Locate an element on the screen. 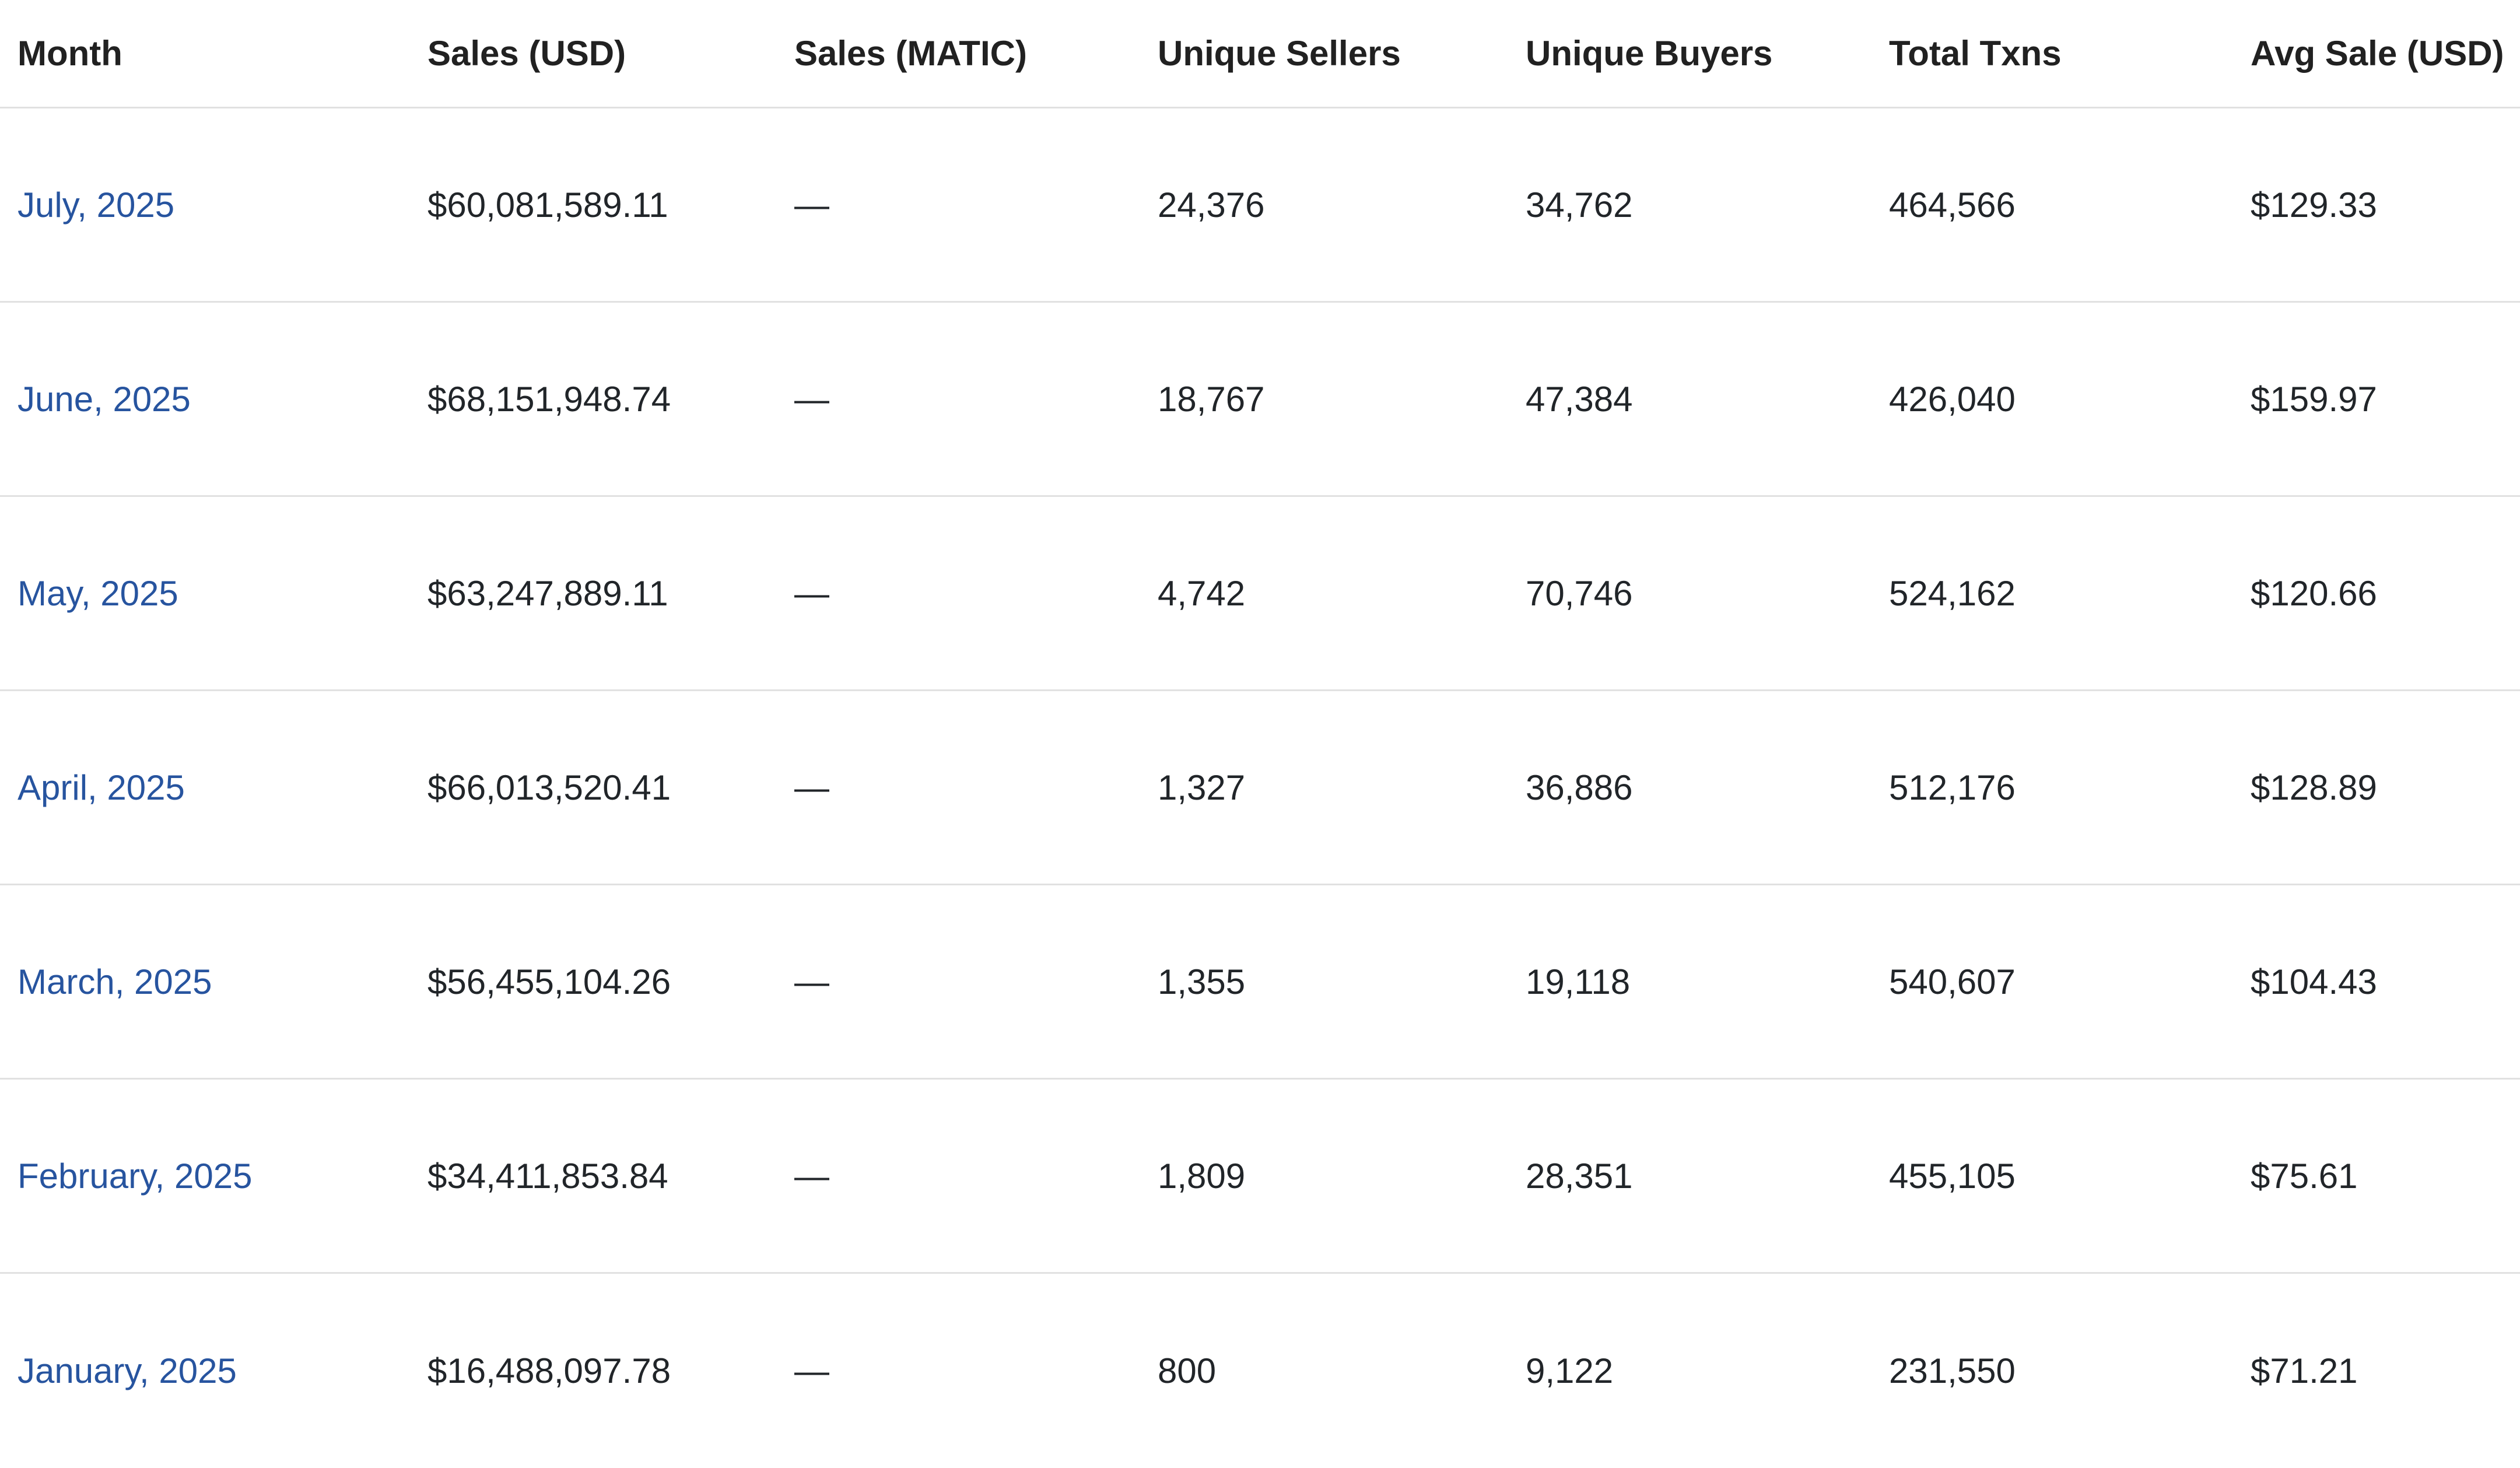  avg-sale-usd-cell: $104.43 is located at coordinates (2314, 982).